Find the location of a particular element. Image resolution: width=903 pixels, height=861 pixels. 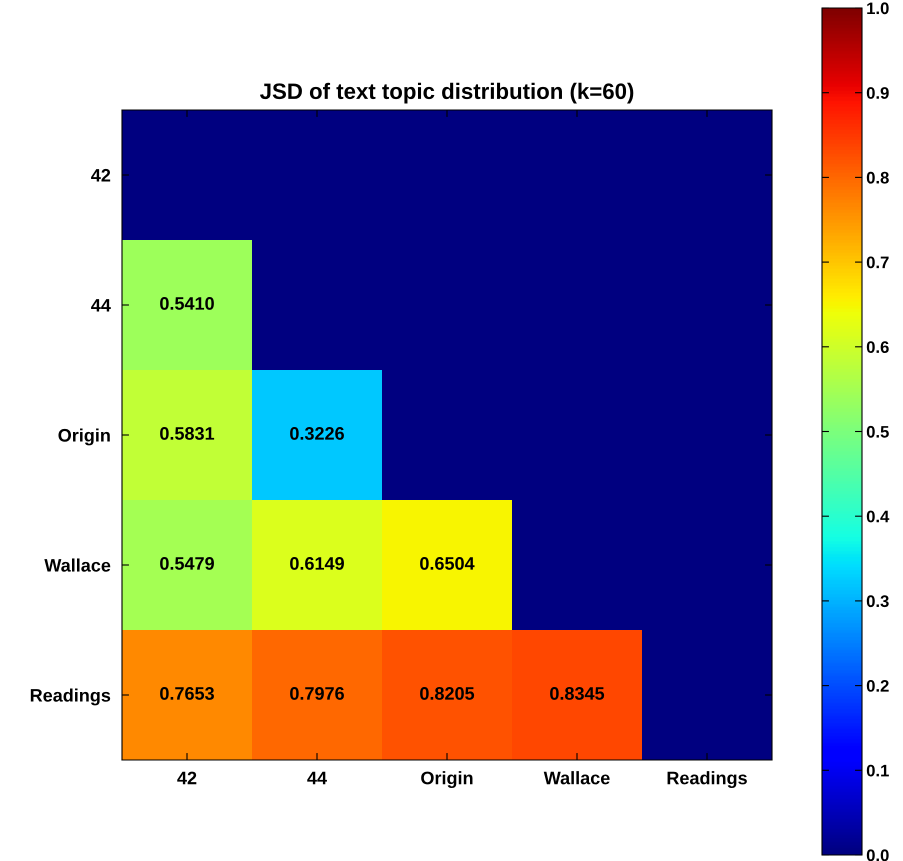

data-label: 0.7653 is located at coordinates (187, 693).